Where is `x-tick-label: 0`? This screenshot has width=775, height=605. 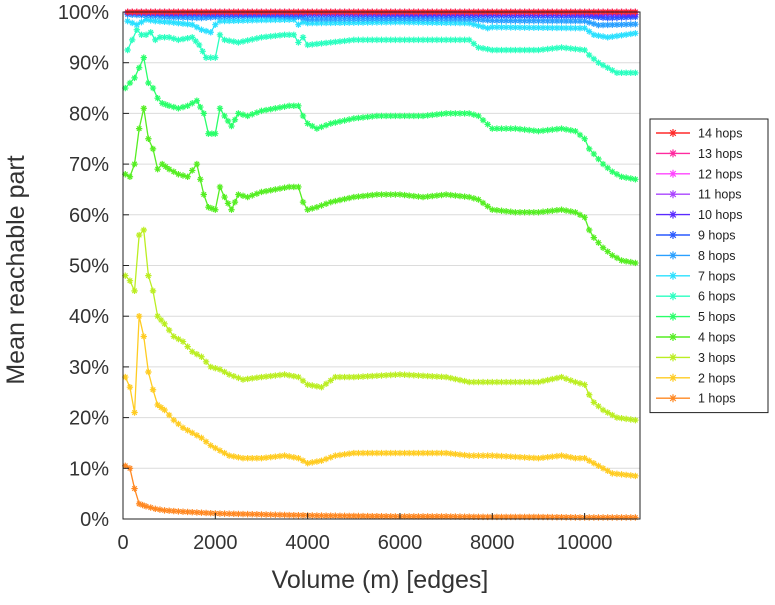
x-tick-label: 0 is located at coordinates (122, 543).